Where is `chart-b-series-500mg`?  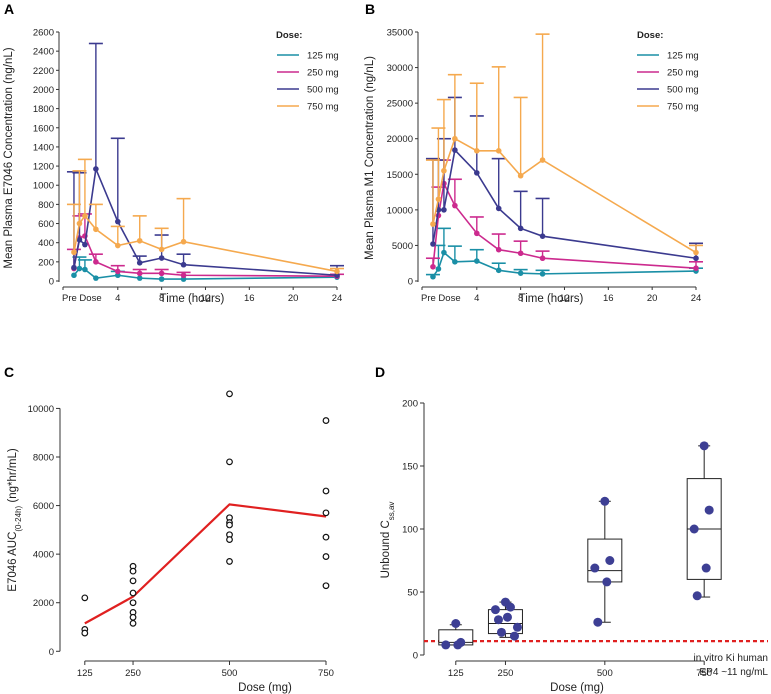 chart-b-series-500mg is located at coordinates (564, 179).